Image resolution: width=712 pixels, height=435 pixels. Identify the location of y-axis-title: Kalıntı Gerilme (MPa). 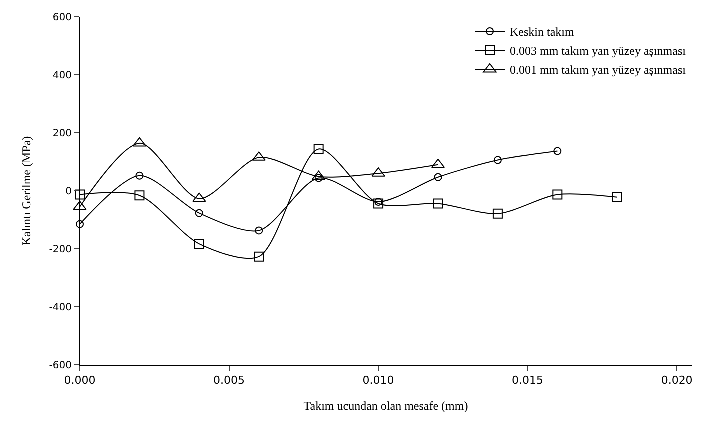
(27, 191).